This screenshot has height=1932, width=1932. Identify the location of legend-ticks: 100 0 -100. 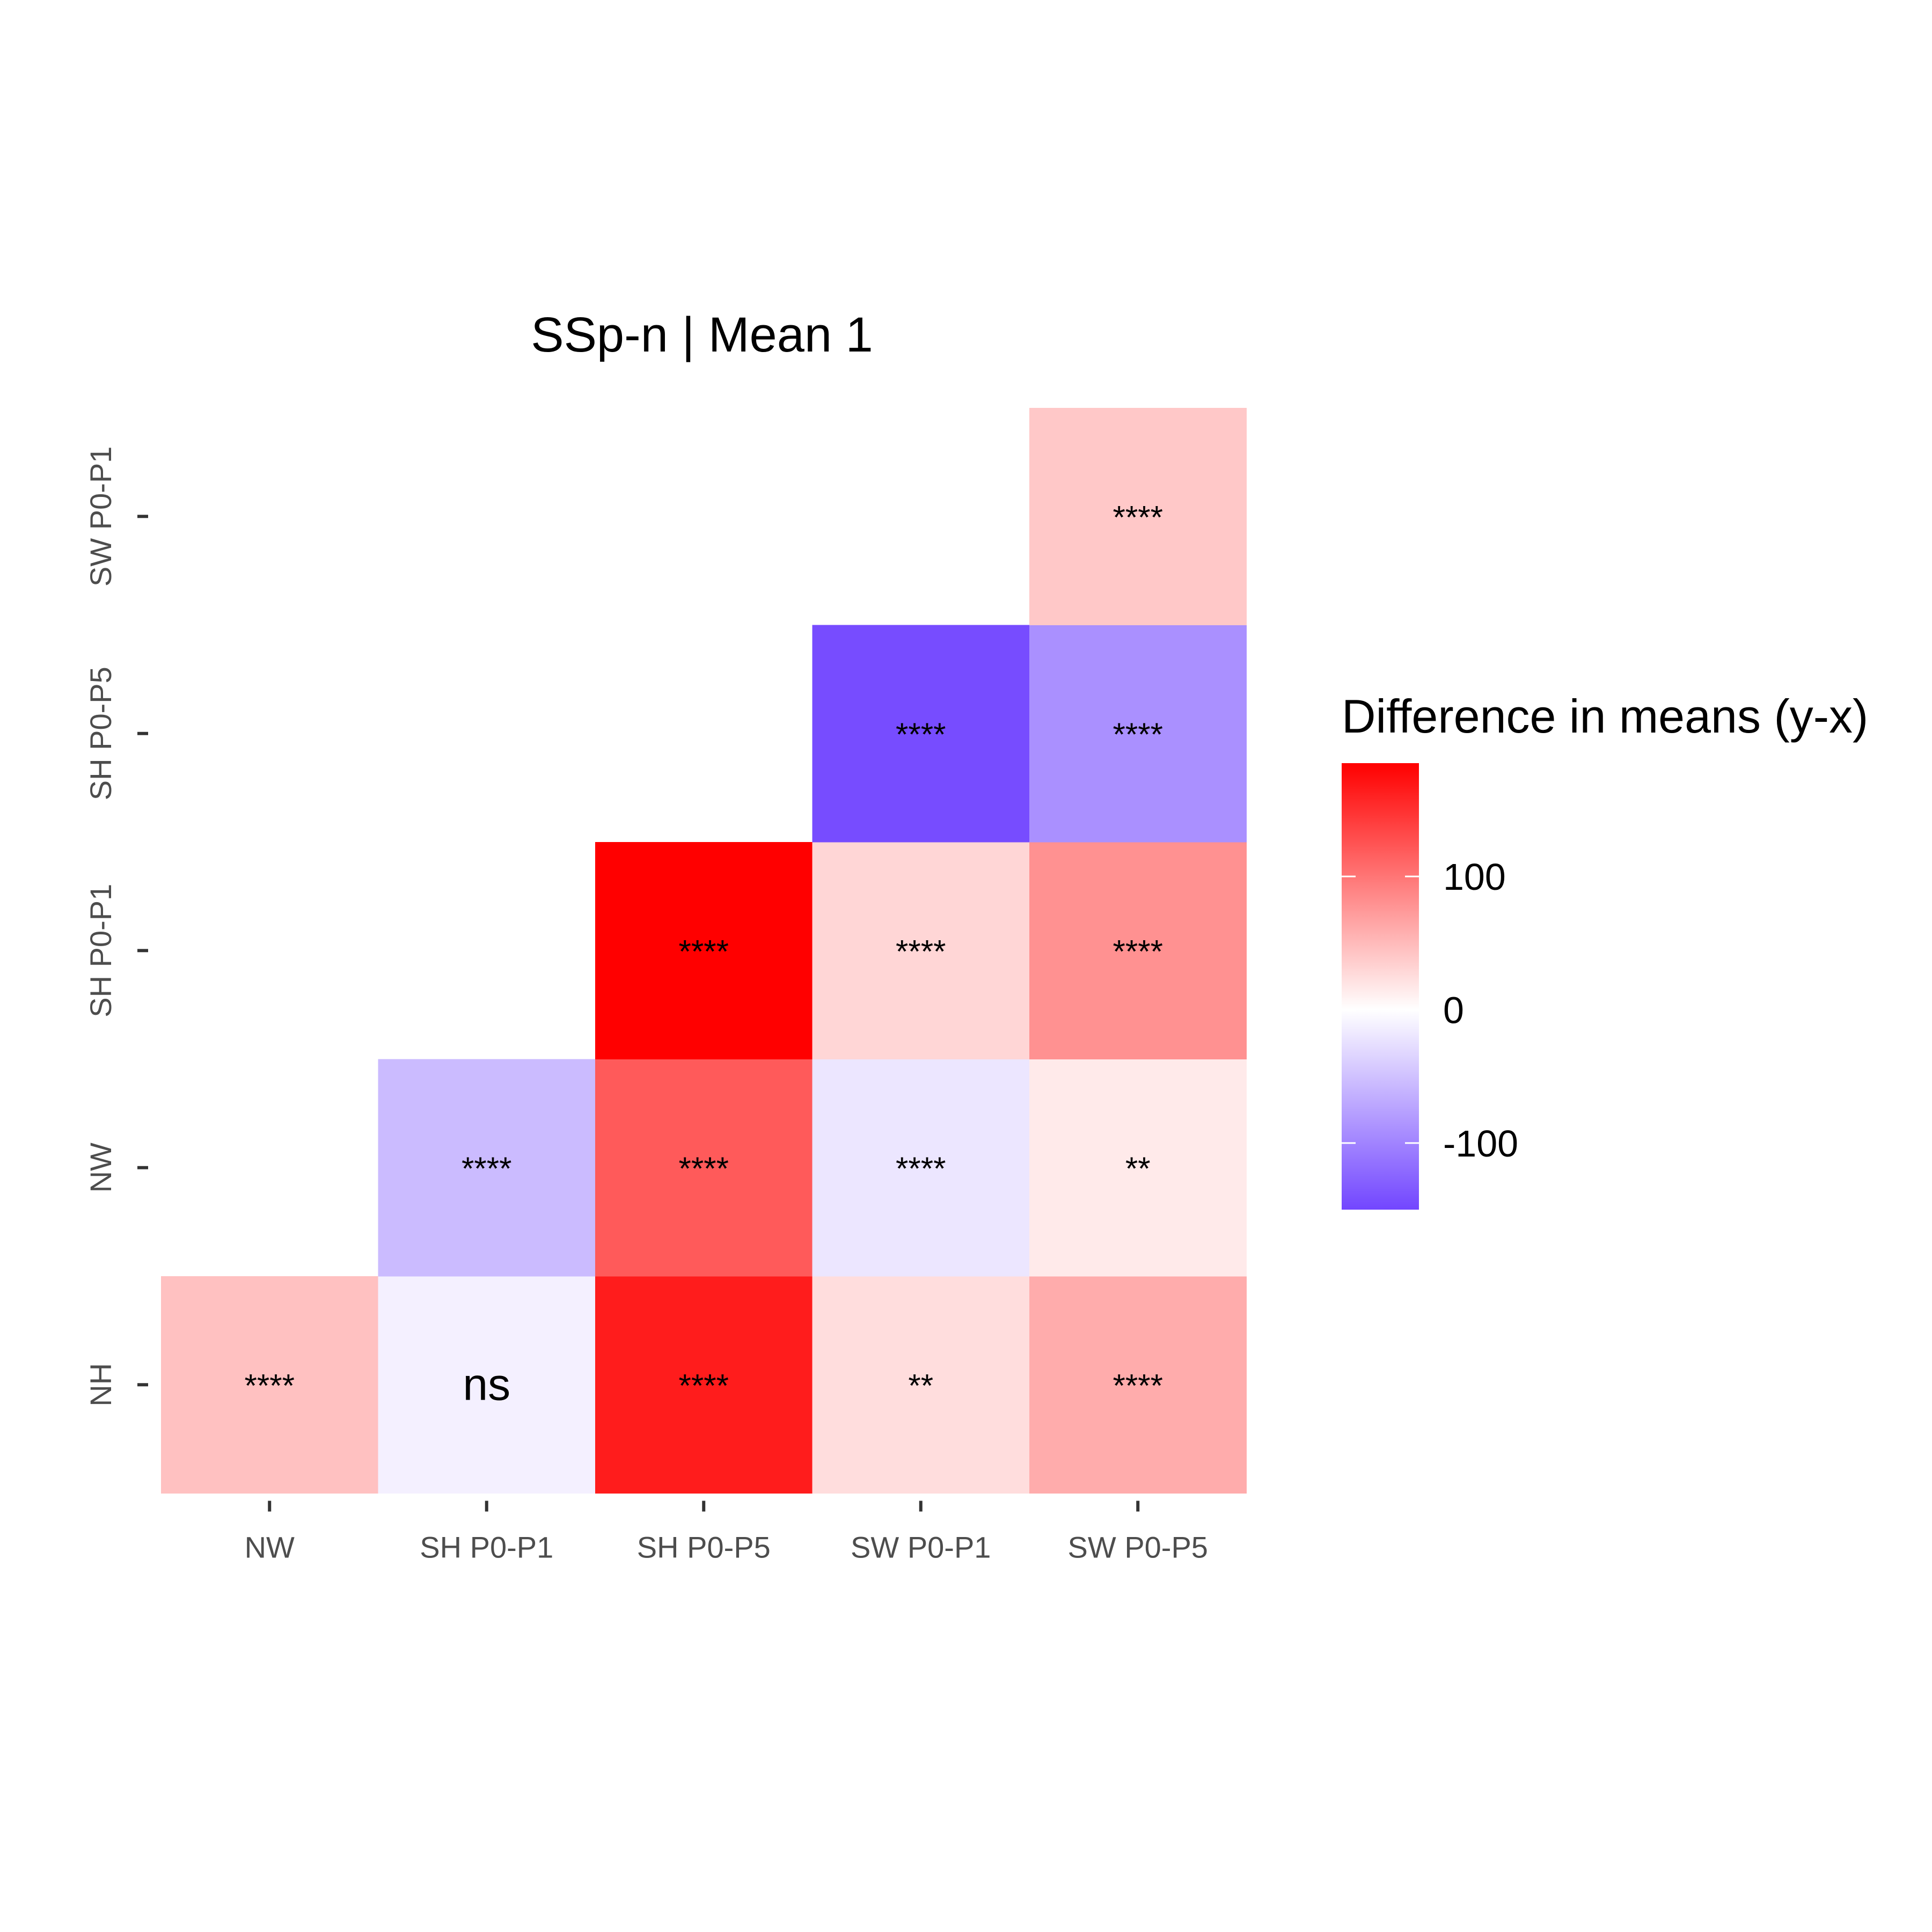
(1430, 1010).